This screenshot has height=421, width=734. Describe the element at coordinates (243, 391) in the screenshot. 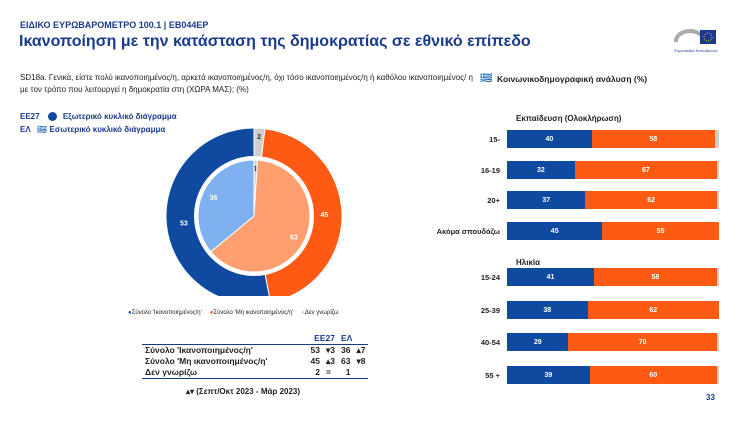

I see `footnote: ▴▾ (Σεπτ/Οκτ 2023 - Μάρ 2023)` at that location.